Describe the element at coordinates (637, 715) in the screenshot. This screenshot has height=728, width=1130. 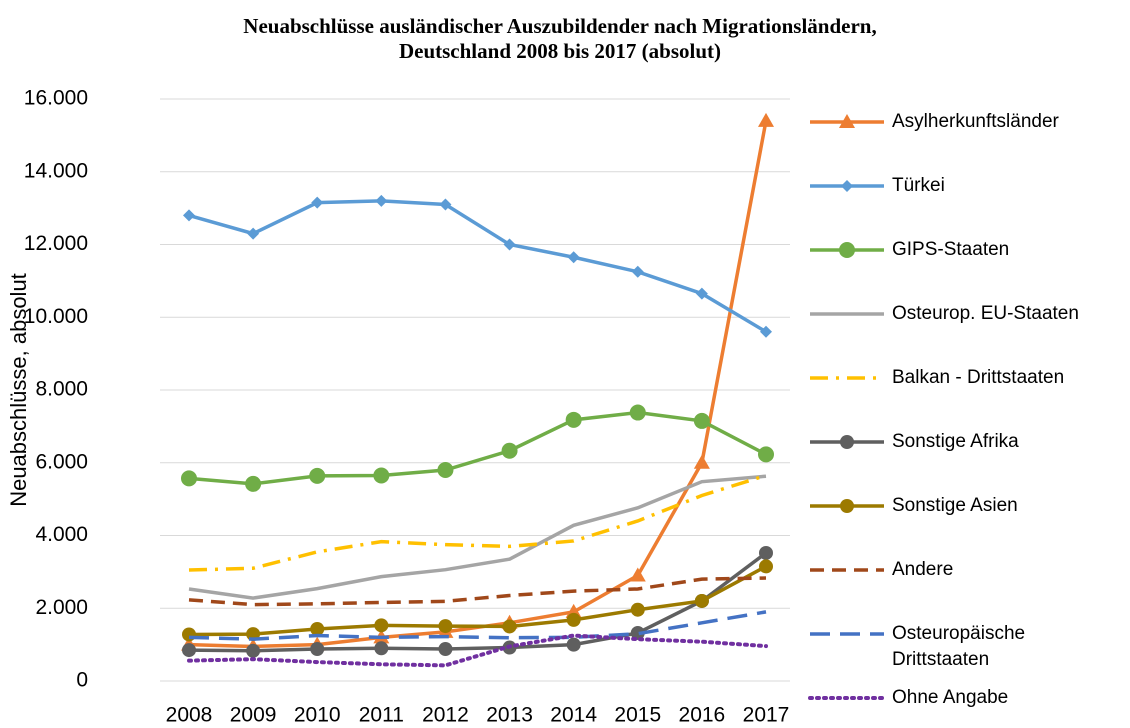
I see `x-tick-label: 2015` at that location.